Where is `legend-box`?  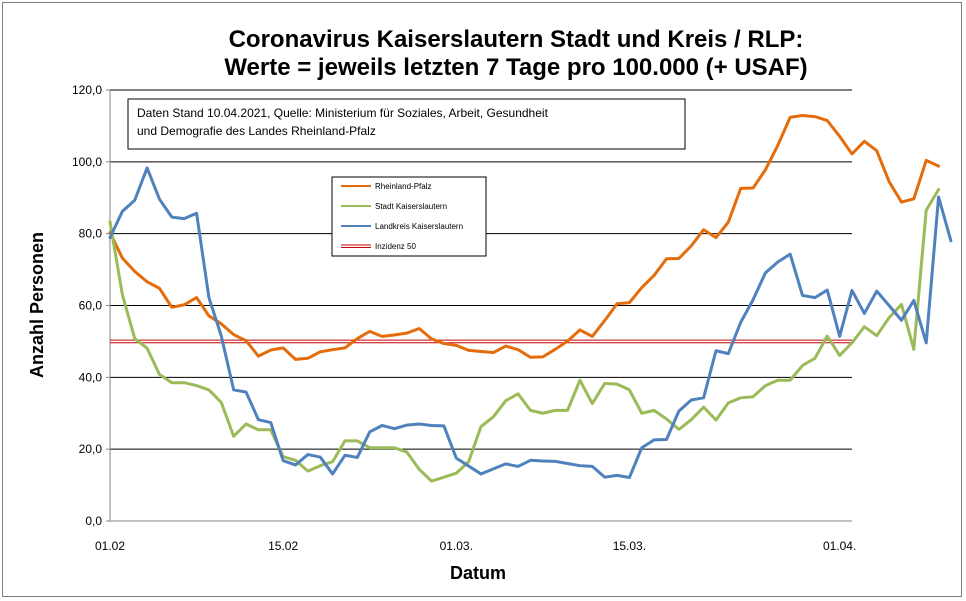
legend-box is located at coordinates (409, 216).